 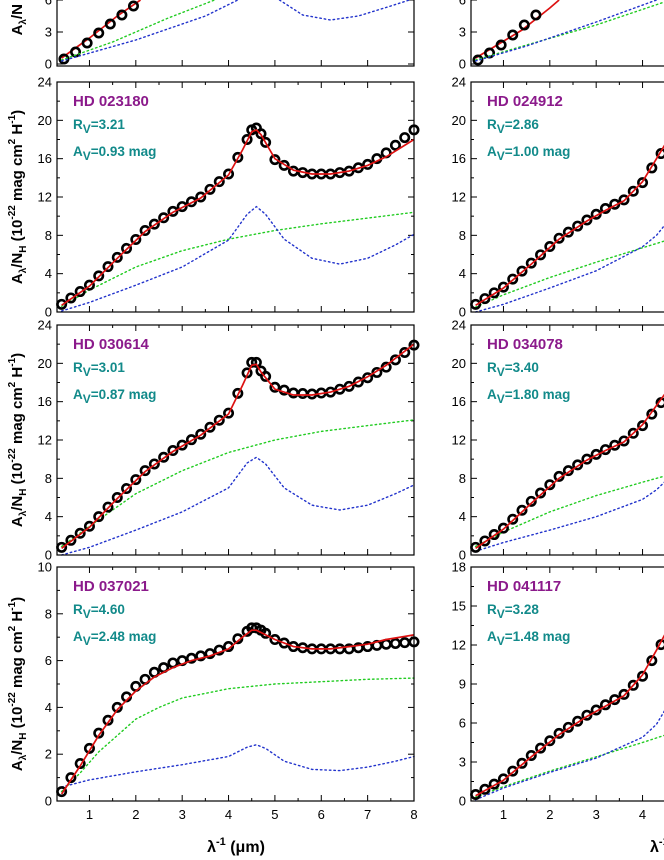 What do you see at coordinates (459, 363) in the screenshot?
I see `y-tick-label: 20` at bounding box center [459, 363].